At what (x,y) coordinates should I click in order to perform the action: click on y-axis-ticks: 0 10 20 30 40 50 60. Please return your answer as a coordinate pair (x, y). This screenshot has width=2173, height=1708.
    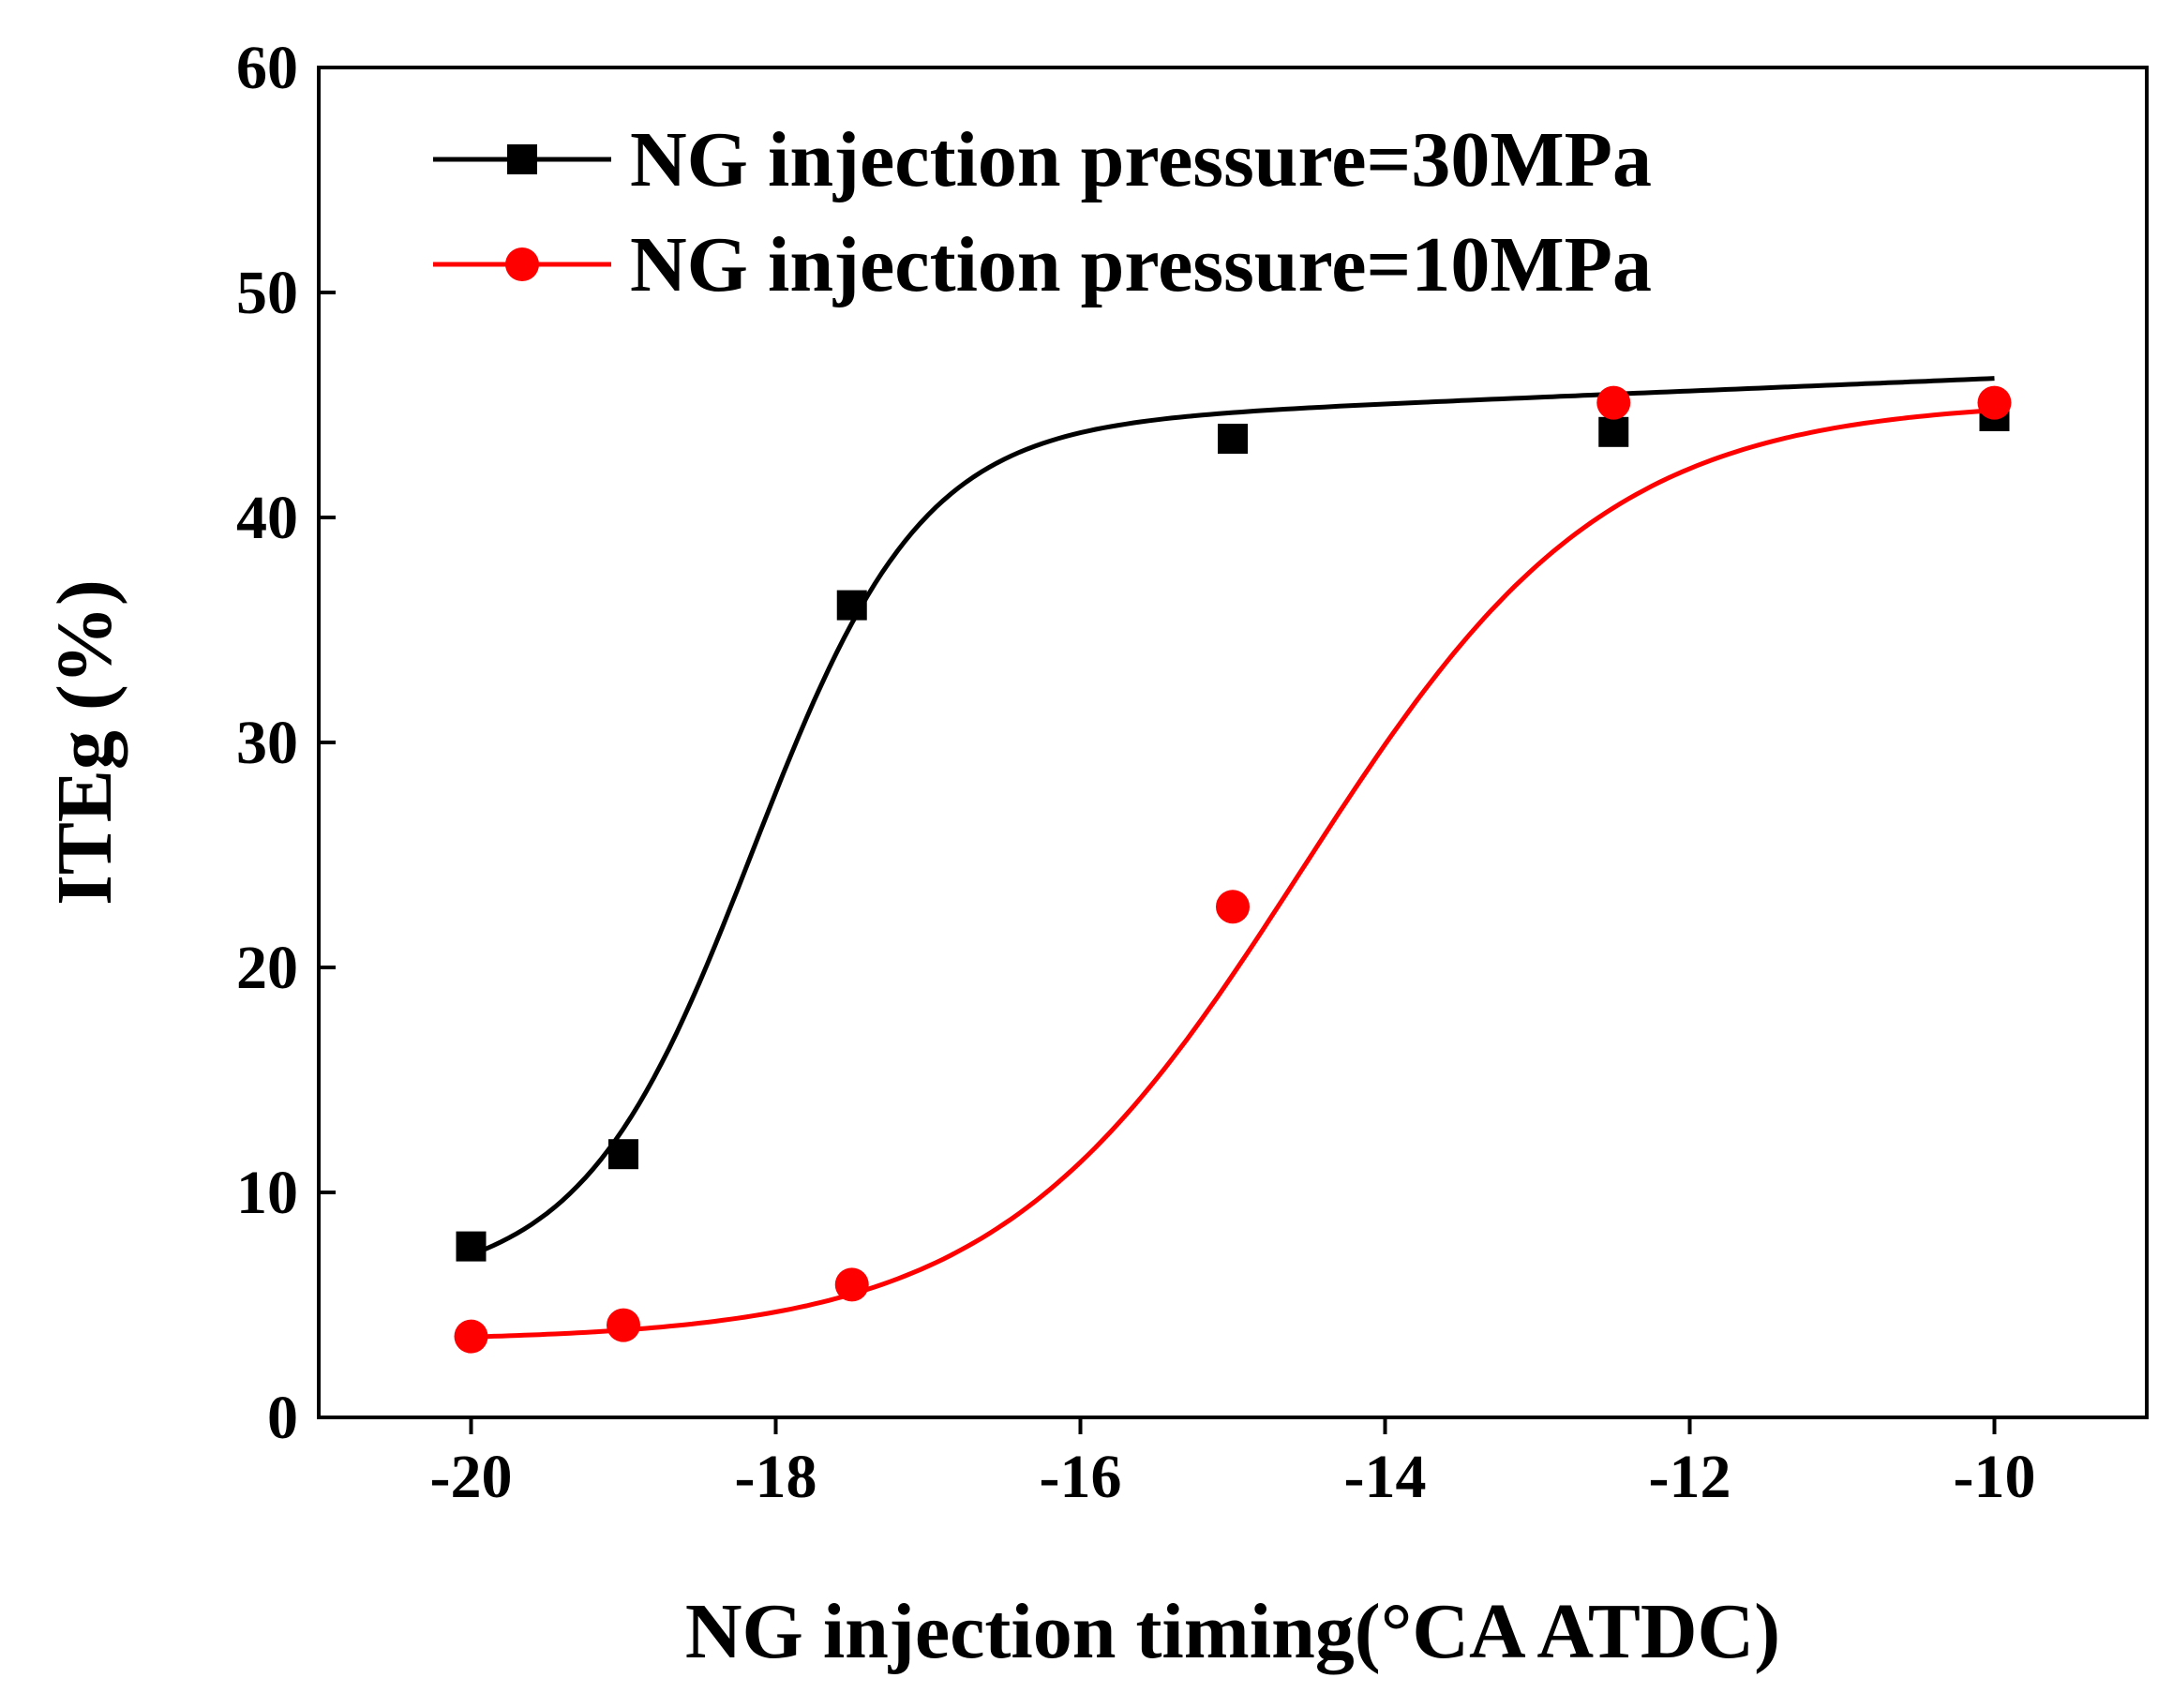
    Looking at the image, I should click on (286, 743).